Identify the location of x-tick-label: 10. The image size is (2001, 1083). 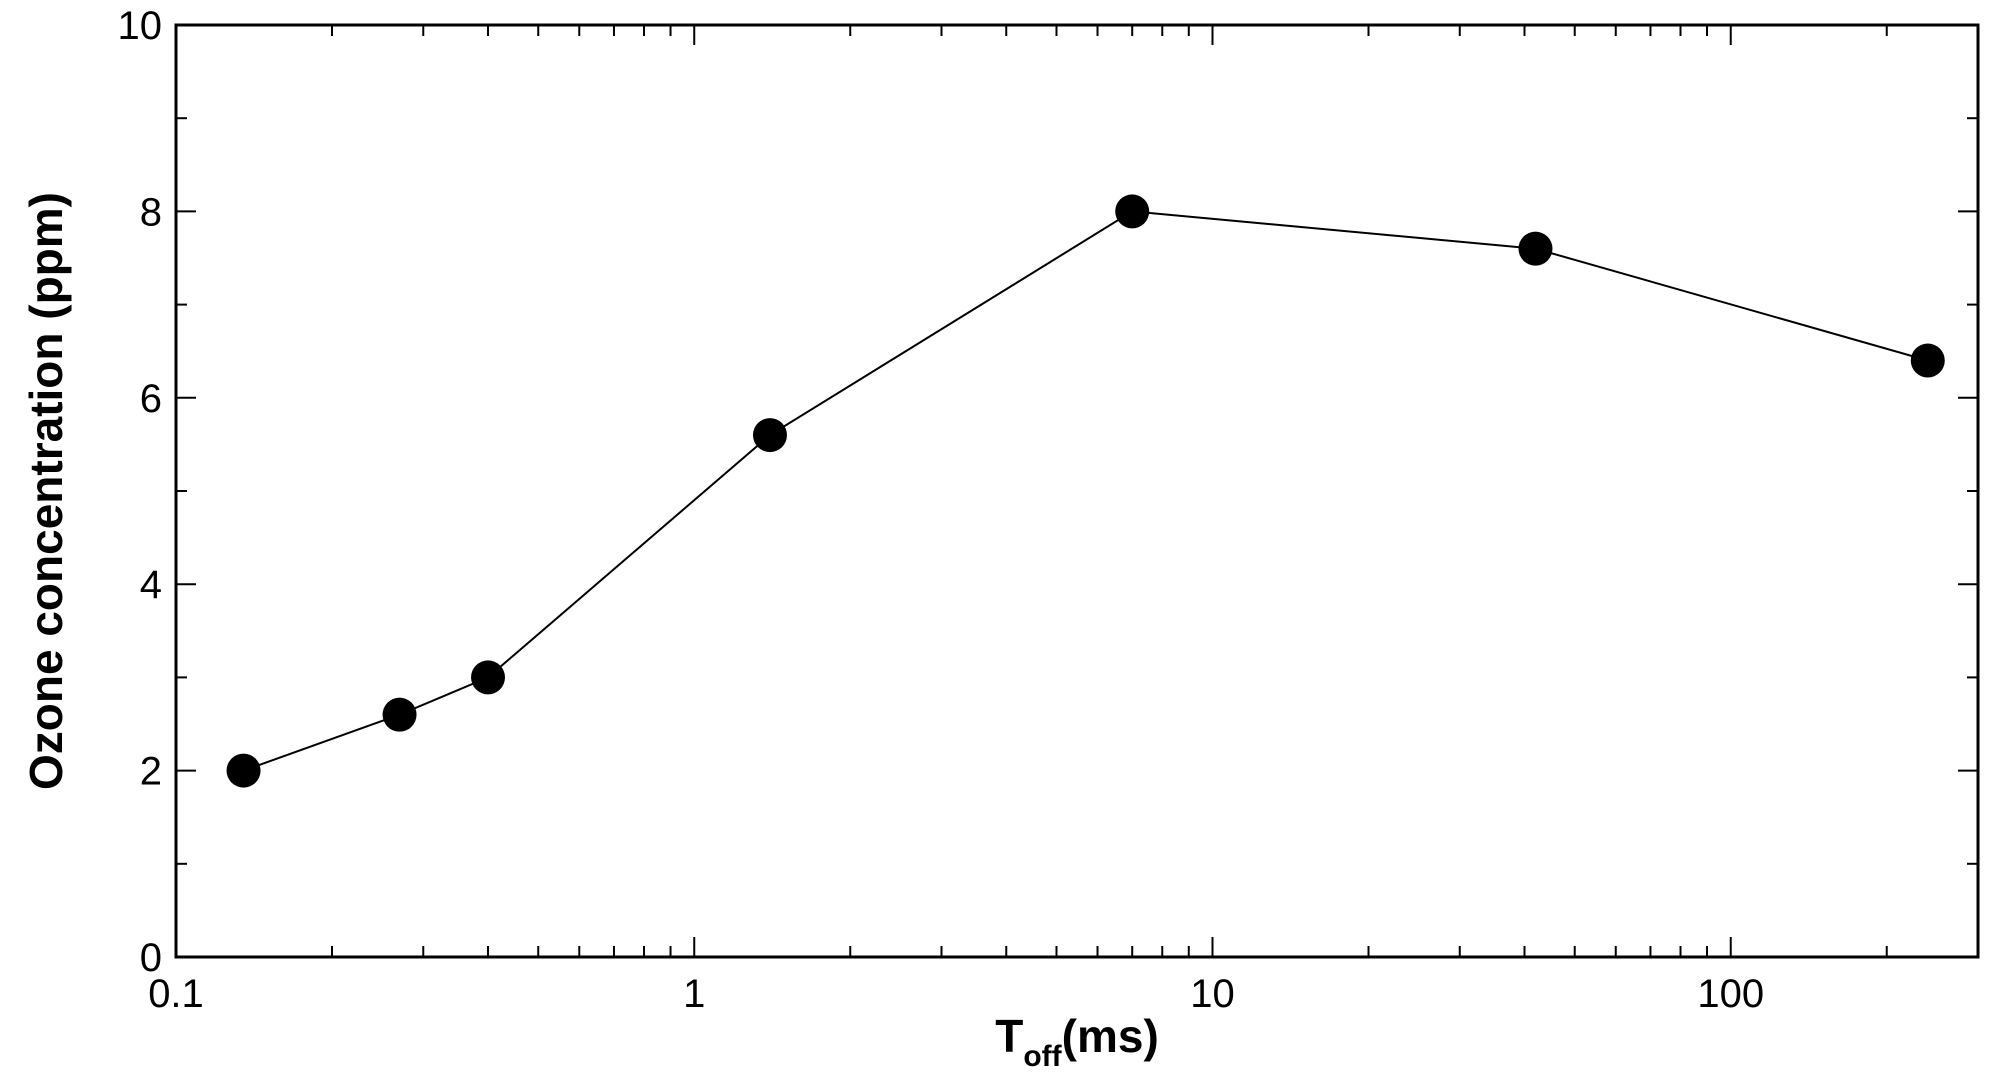
(1212, 994).